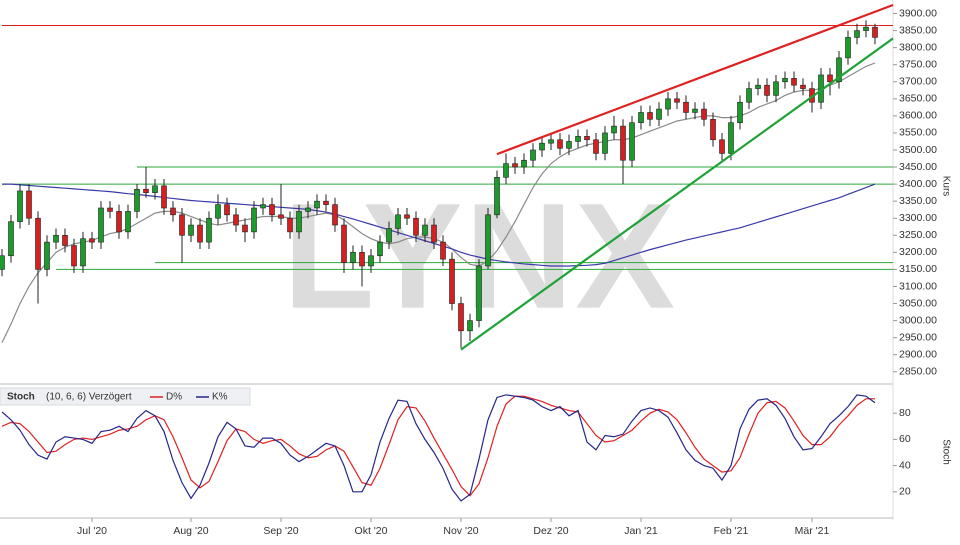 The width and height of the screenshot is (960, 545). I want to click on legend-label: K%, so click(220, 397).